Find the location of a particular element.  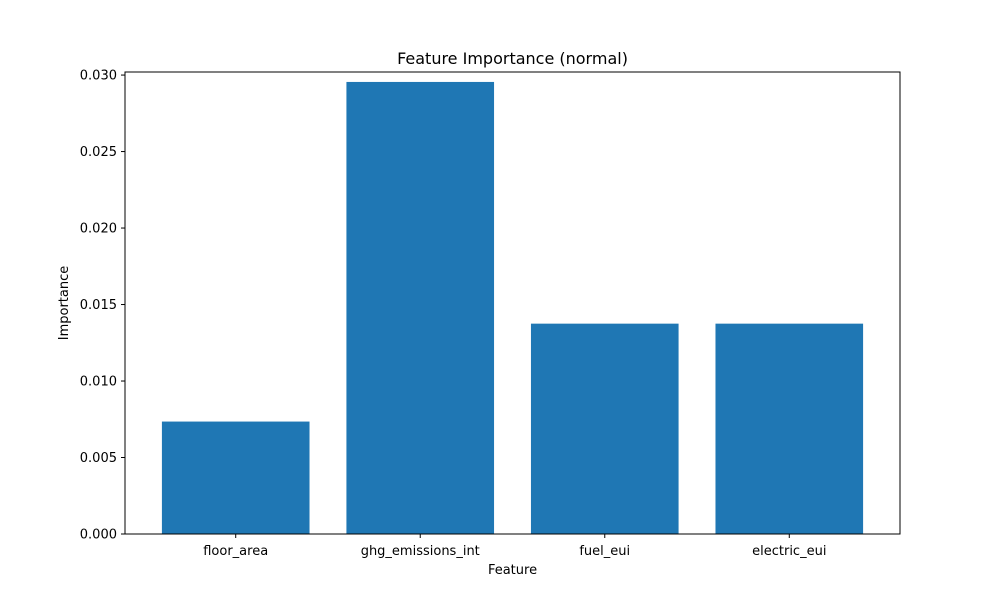

y-tick-label: 0.025 is located at coordinates (98, 152).